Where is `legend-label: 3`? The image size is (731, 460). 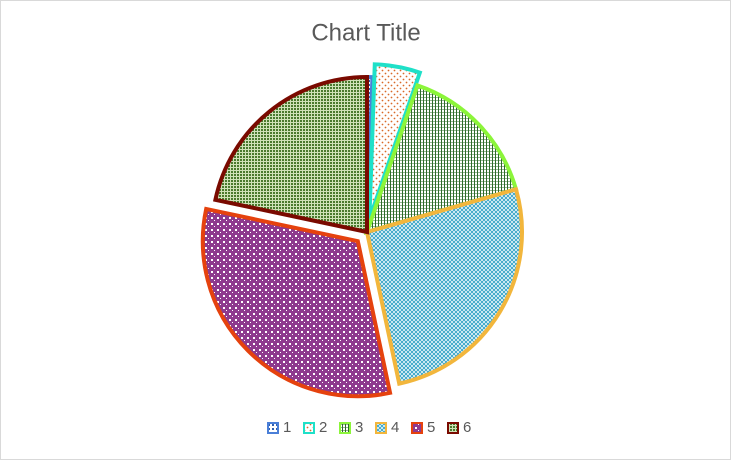 legend-label: 3 is located at coordinates (359, 427).